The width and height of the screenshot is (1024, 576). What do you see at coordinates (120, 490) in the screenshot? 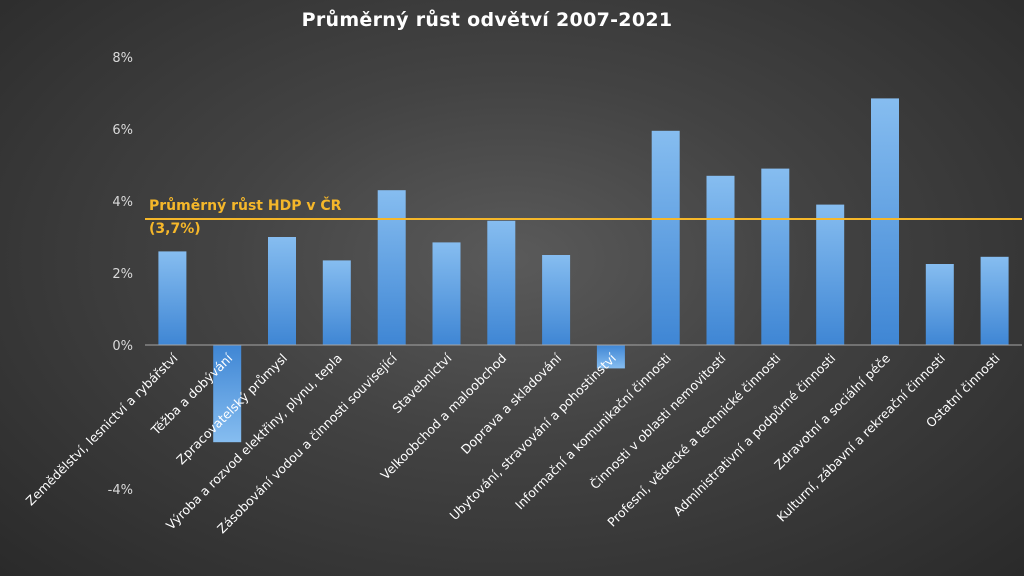
I see `y-tick-label: -4%` at bounding box center [120, 490].